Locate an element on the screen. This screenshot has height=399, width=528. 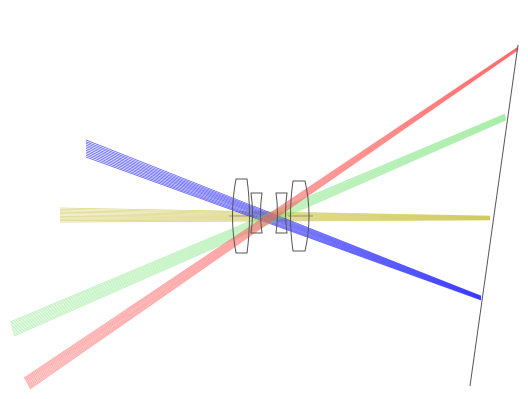
image-plane is located at coordinates (494, 215).